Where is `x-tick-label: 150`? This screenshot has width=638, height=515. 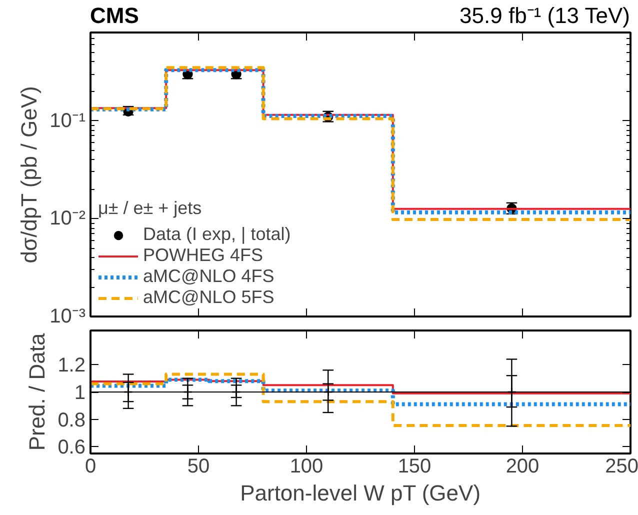
x-tick-label: 150 is located at coordinates (415, 467).